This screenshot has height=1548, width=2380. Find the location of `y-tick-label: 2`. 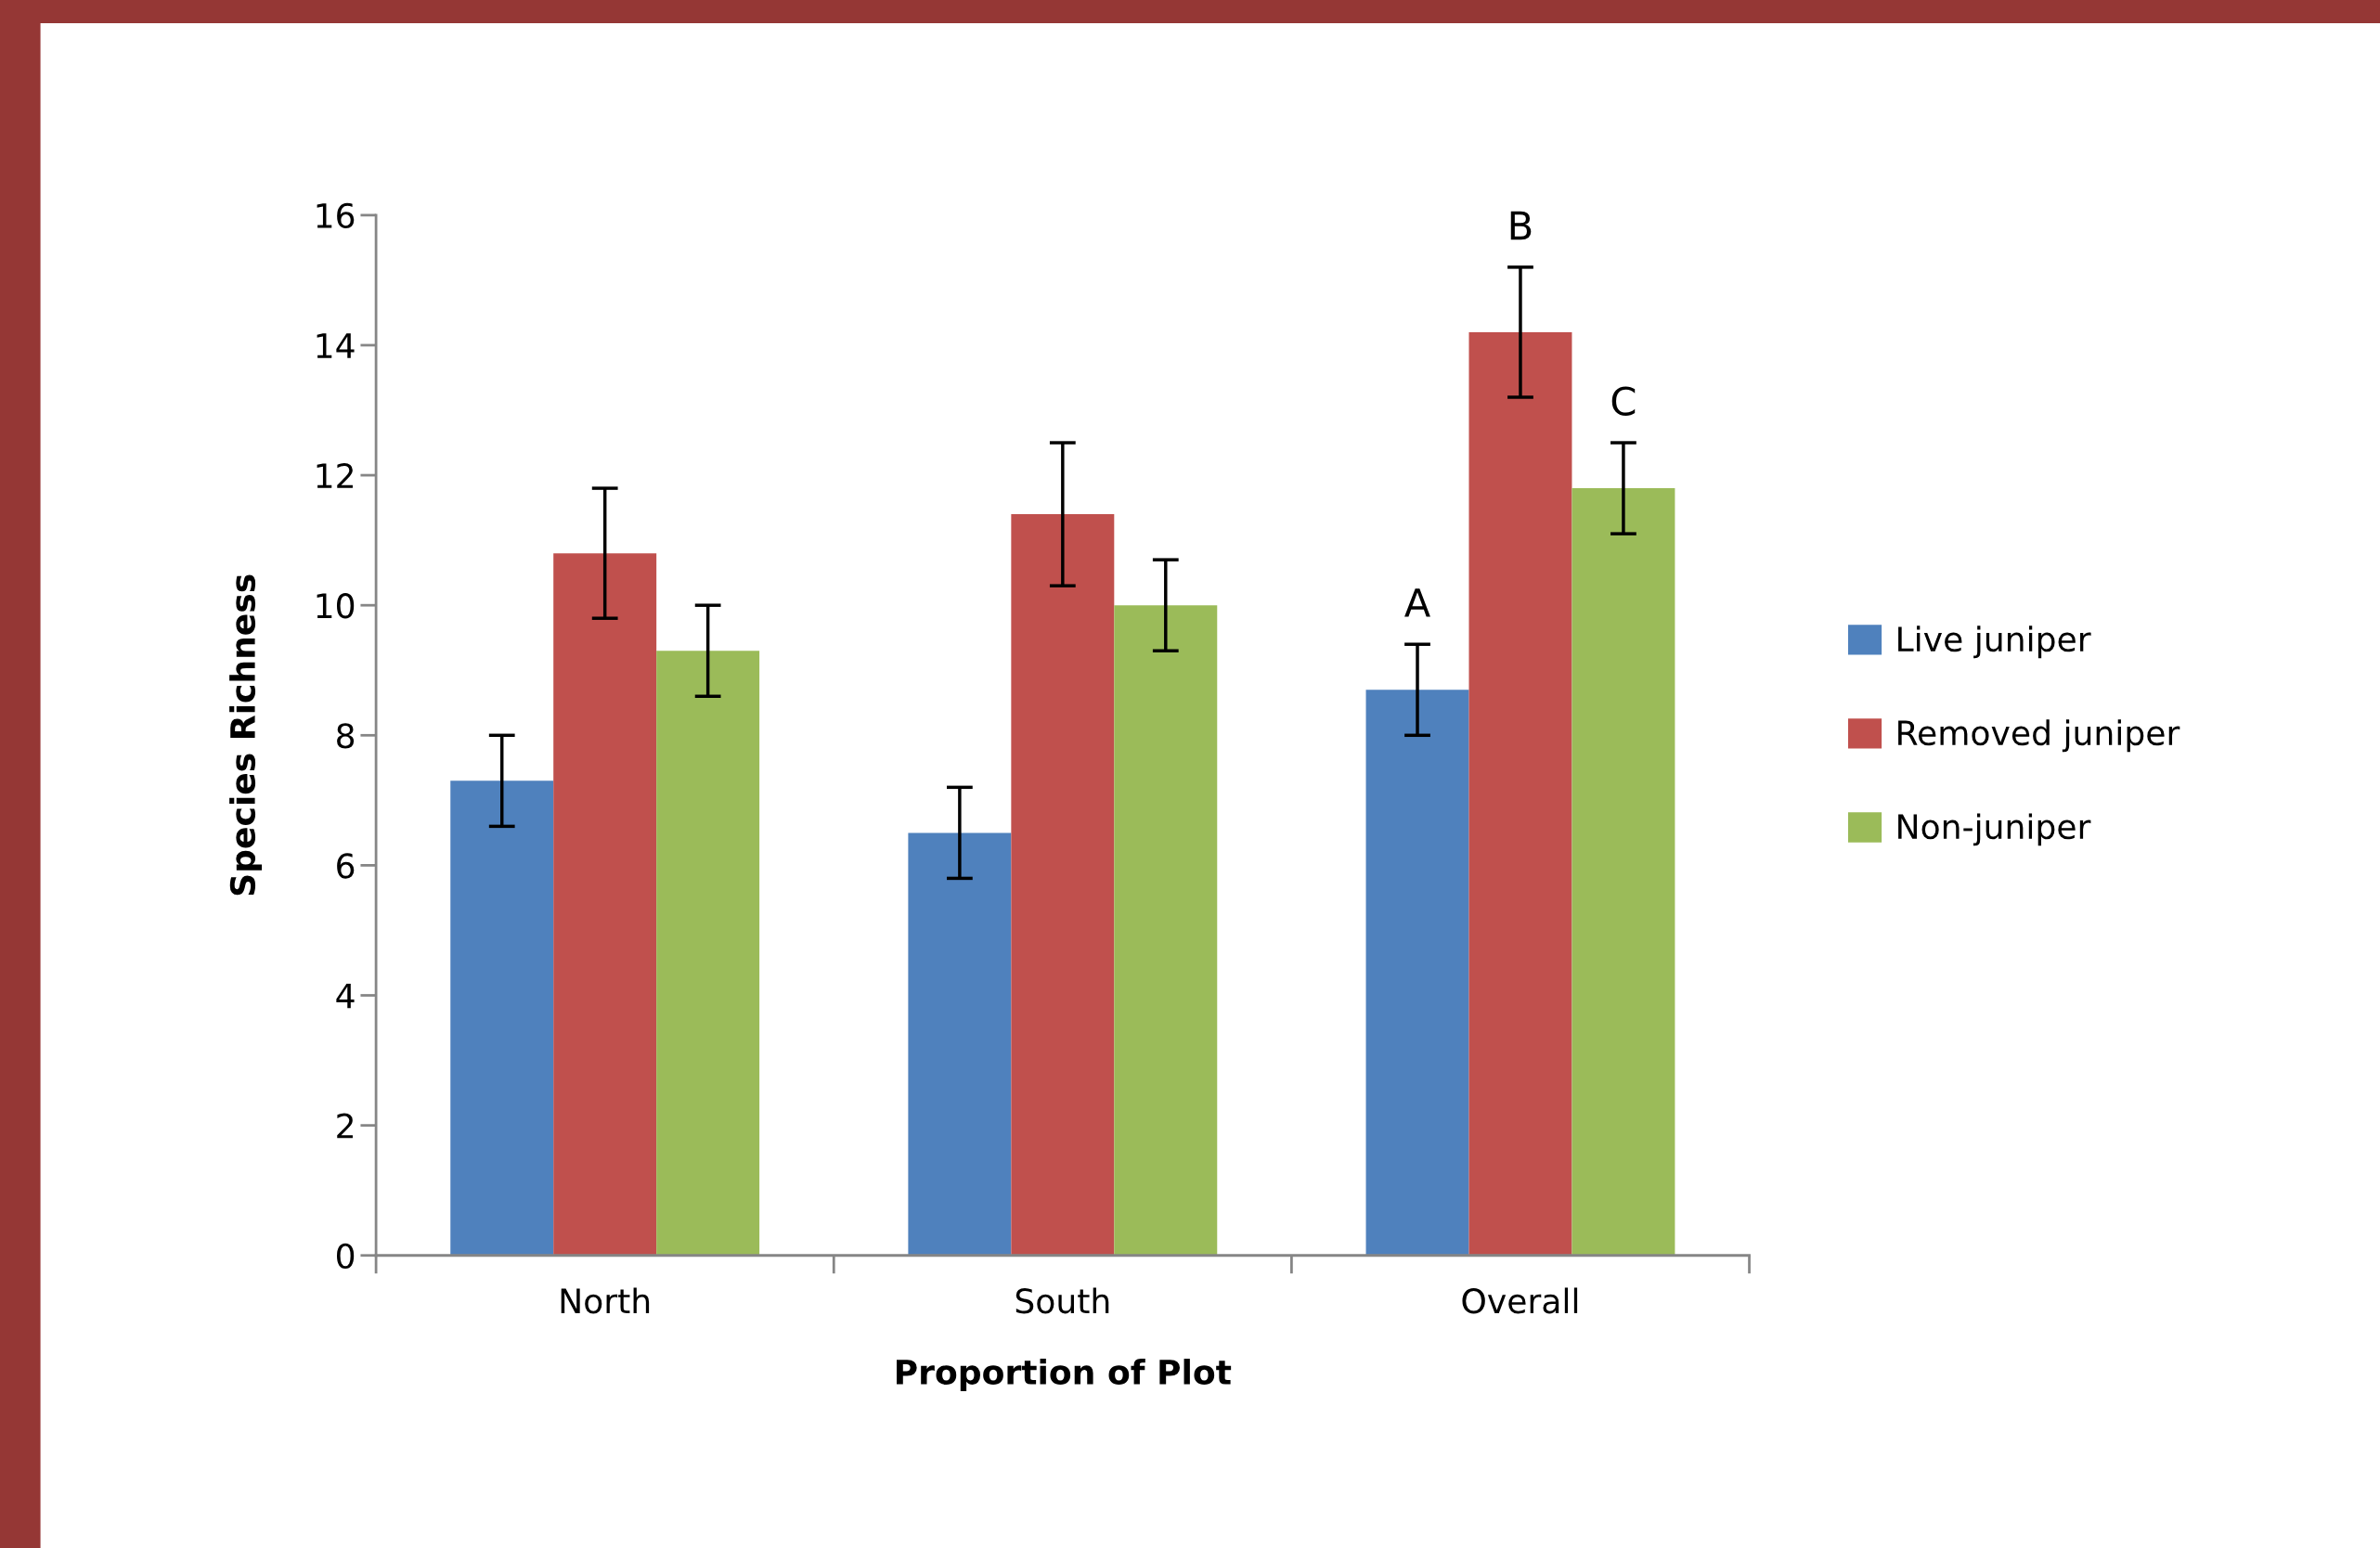

y-tick-label: 2 is located at coordinates (345, 1126).